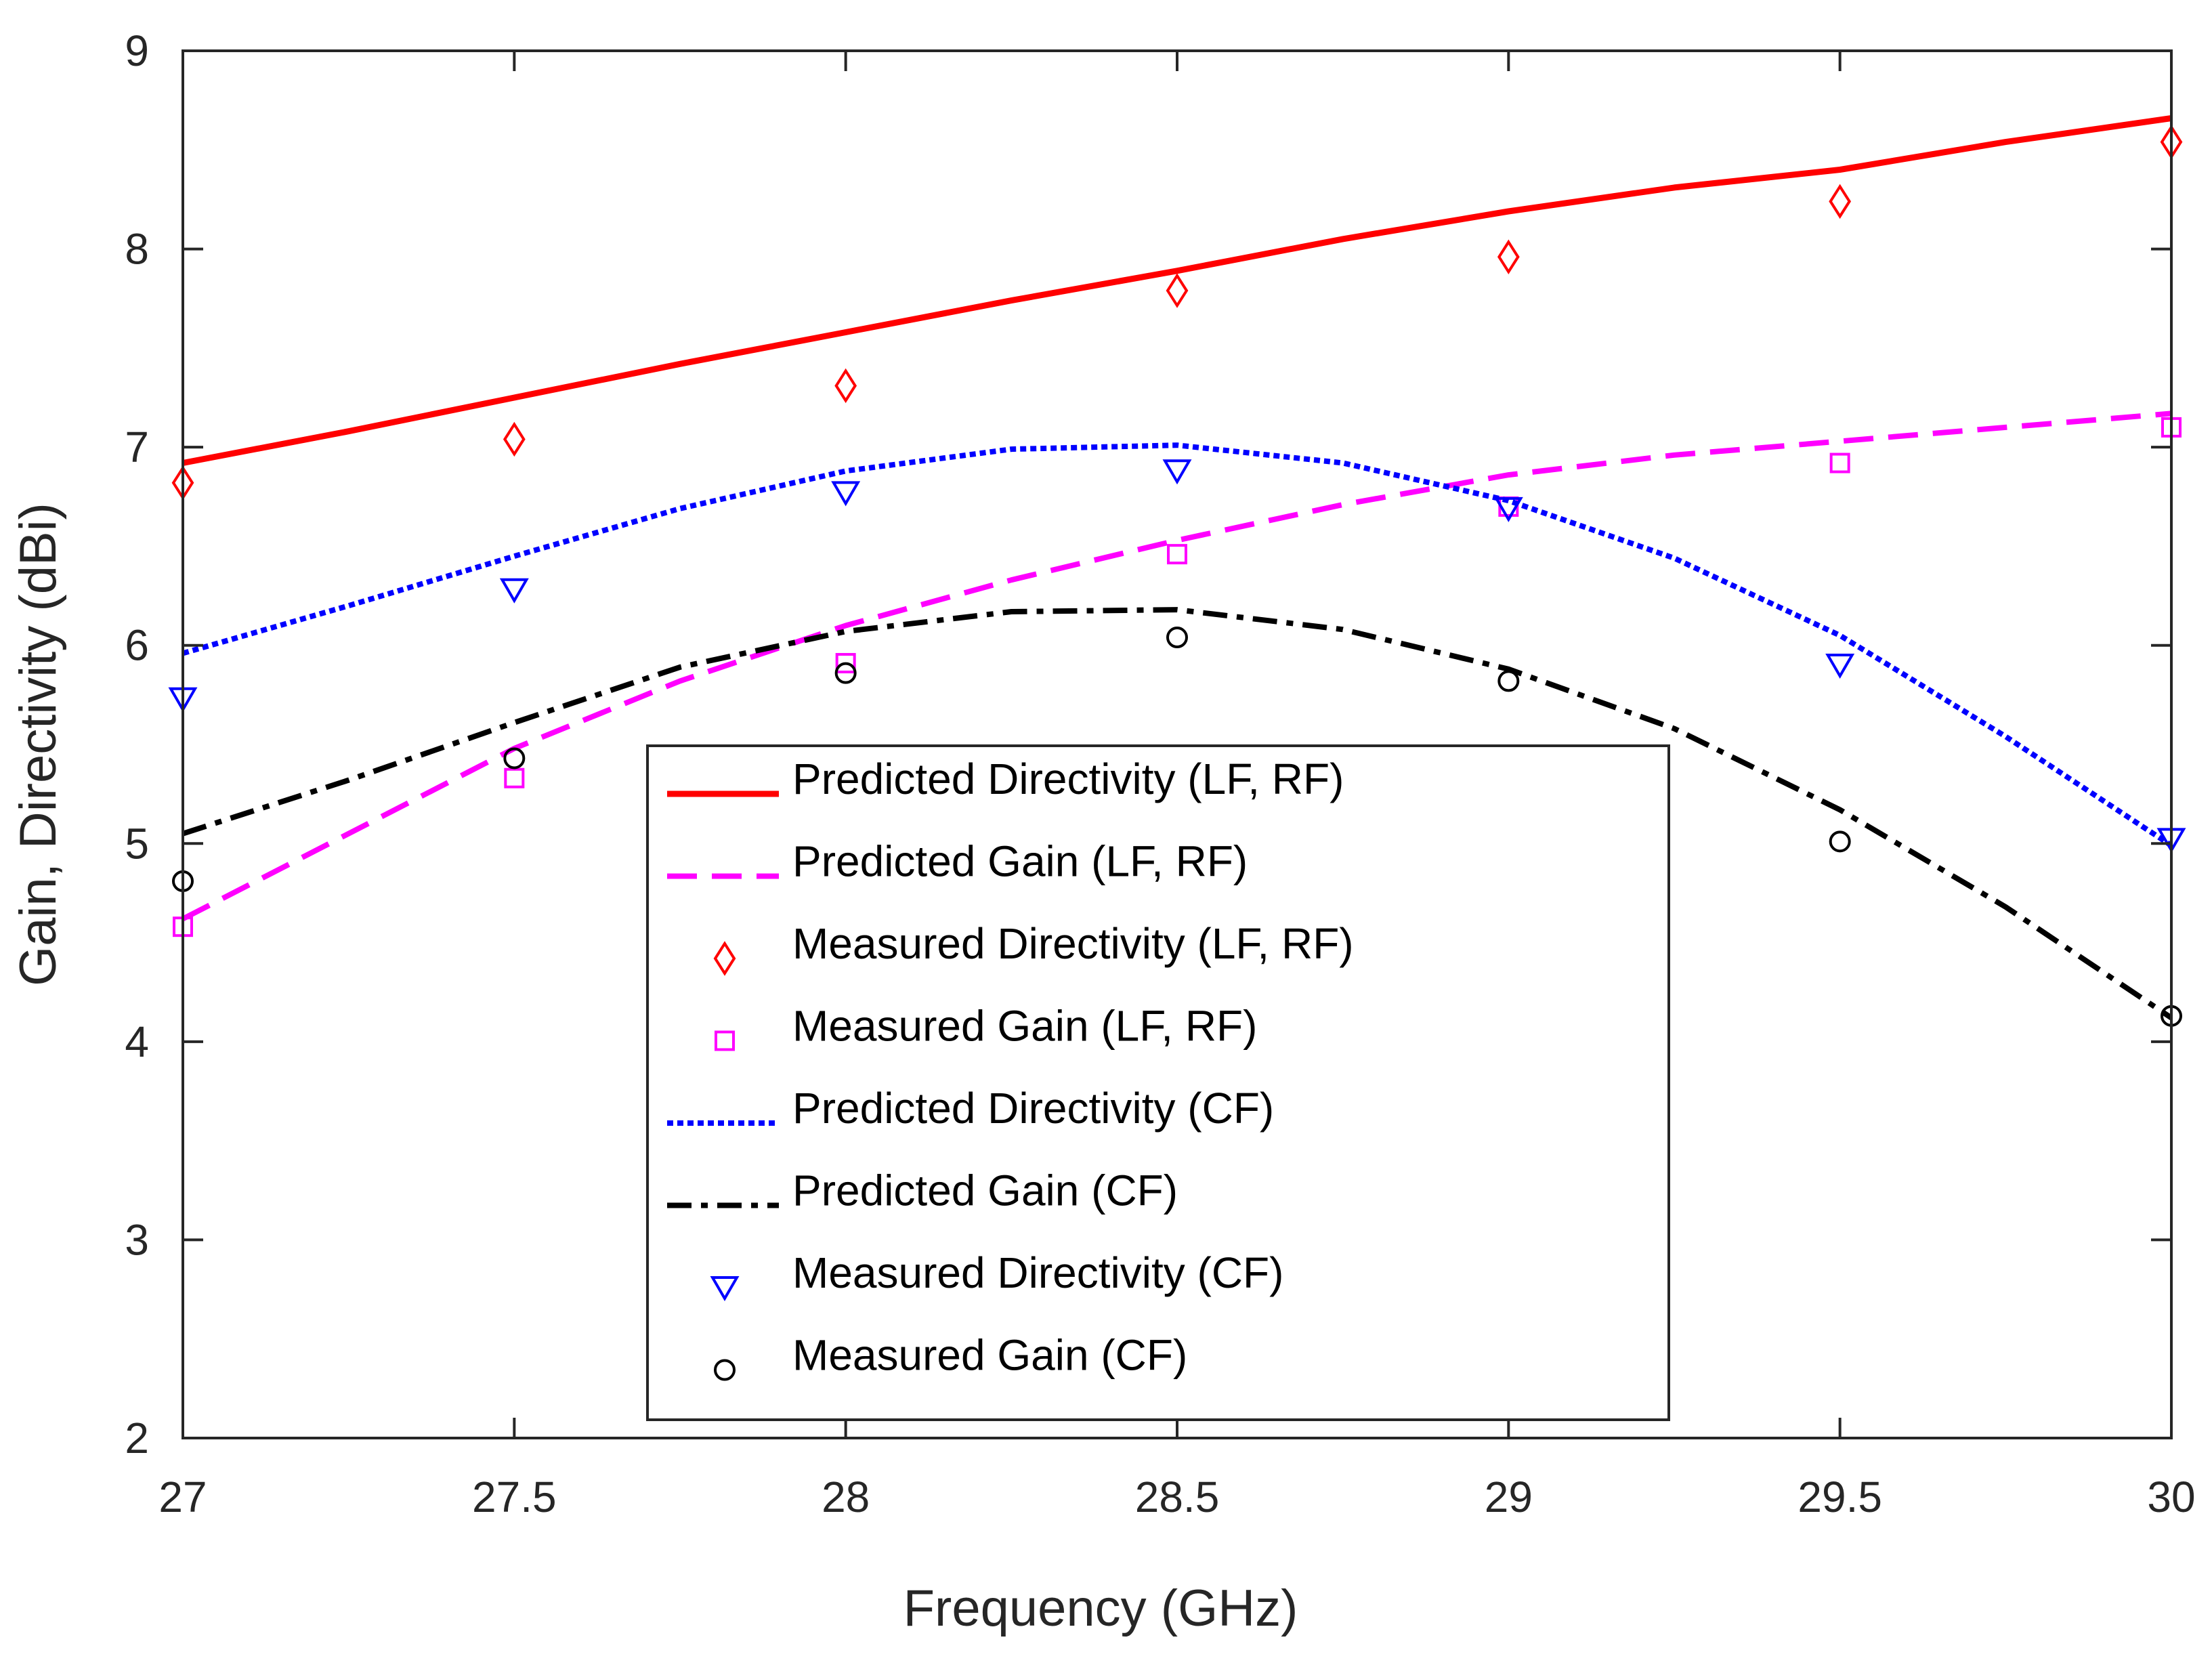 The height and width of the screenshot is (1667, 2212). What do you see at coordinates (137, 1239) in the screenshot?
I see `y-tick-label: 3` at bounding box center [137, 1239].